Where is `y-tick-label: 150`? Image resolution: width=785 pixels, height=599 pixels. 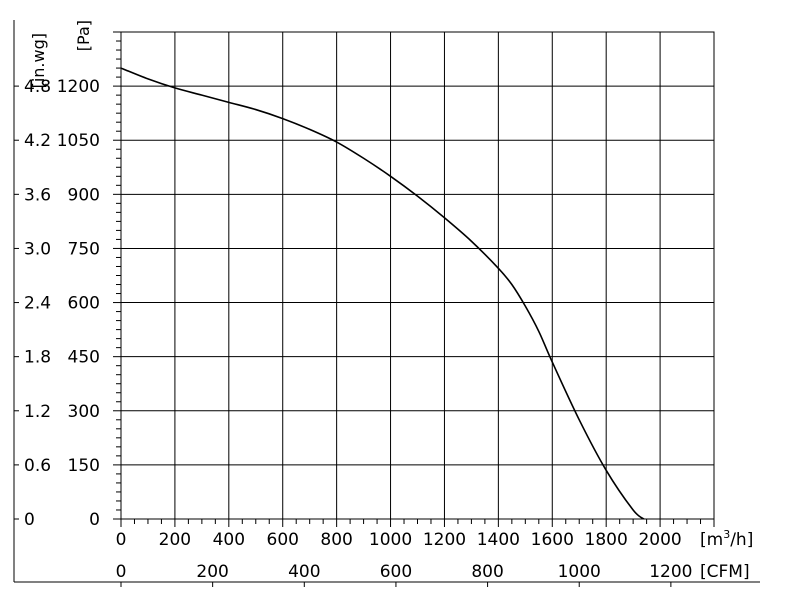 y-tick-label: 150 is located at coordinates (84, 466).